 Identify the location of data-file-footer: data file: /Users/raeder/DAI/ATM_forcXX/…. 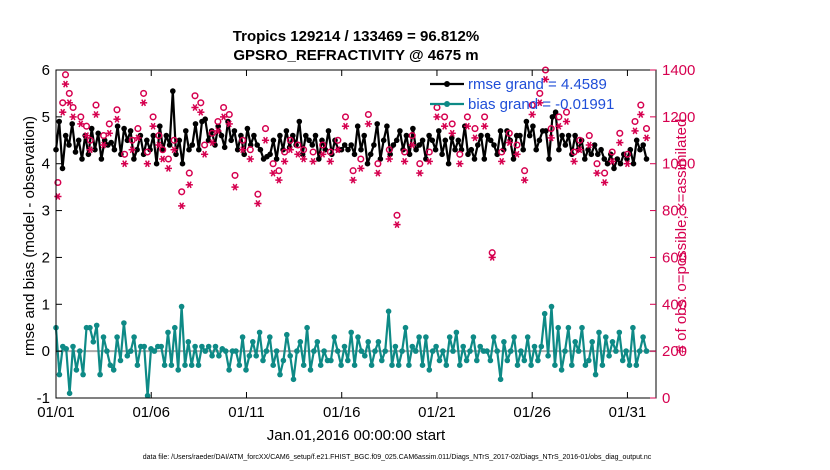
(397, 457).